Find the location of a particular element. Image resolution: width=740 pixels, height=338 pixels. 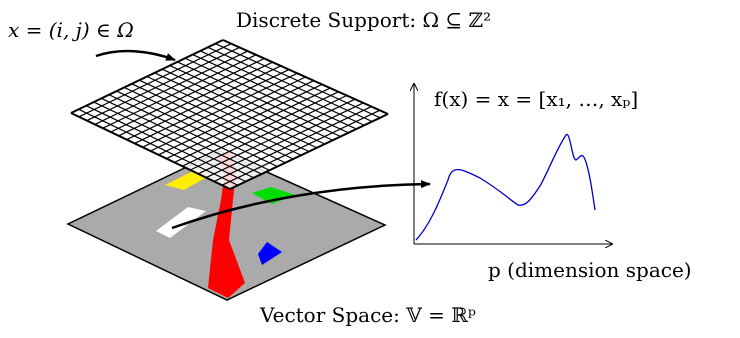

feature-plot is located at coordinates (513, 164).